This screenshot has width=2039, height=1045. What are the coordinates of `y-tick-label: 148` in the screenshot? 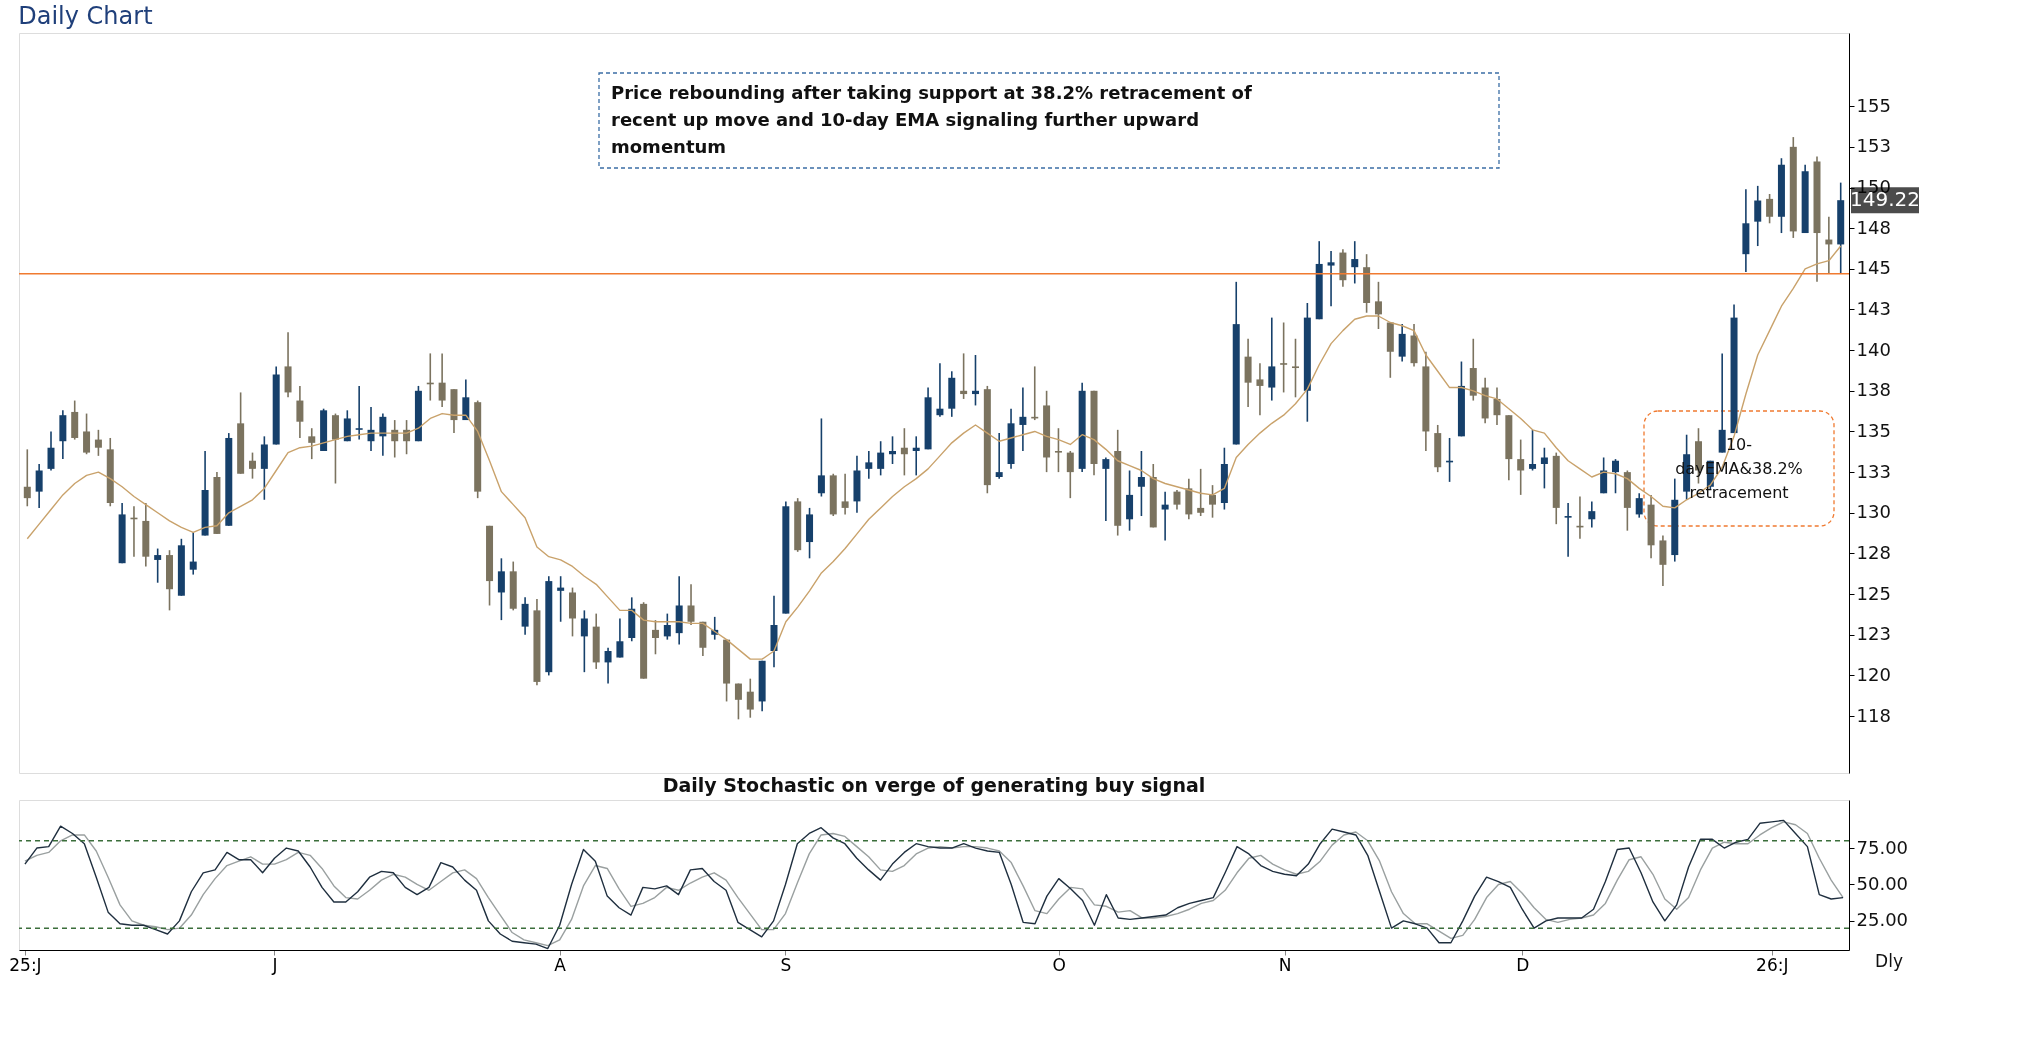 It's located at (1873, 227).